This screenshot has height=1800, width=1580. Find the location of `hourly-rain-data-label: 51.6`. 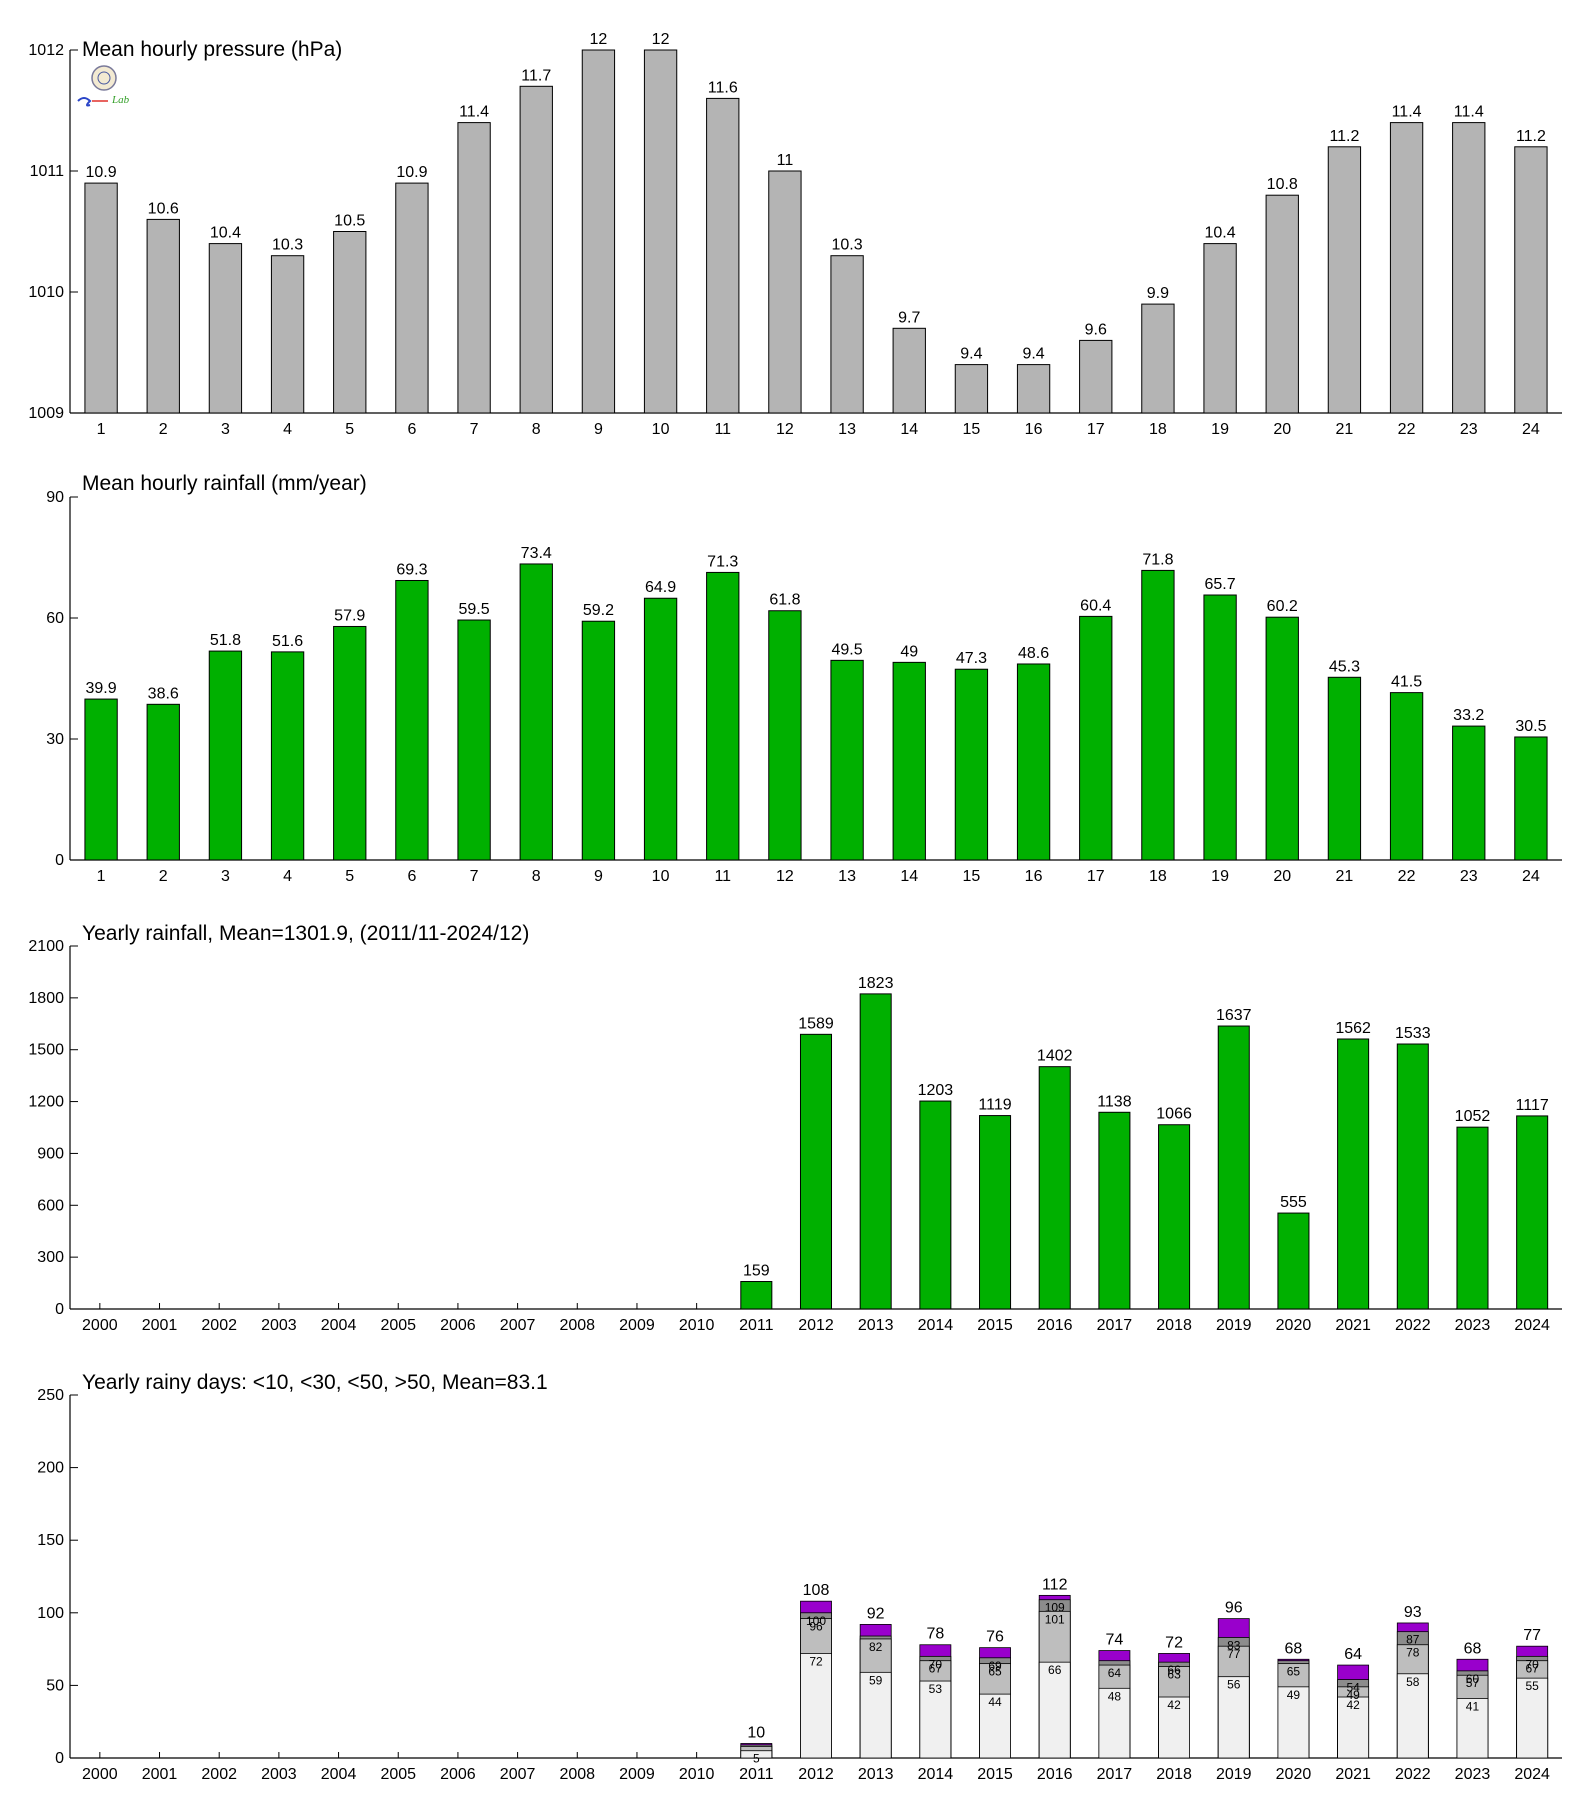

hourly-rain-data-label: 51.6 is located at coordinates (287, 641).